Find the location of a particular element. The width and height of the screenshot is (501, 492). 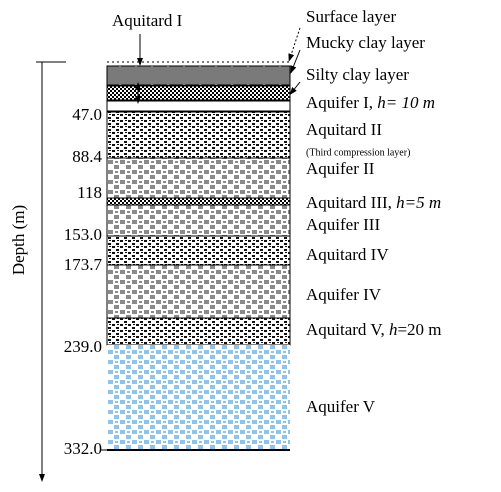

label: Aquitard III, is located at coordinates (351, 202).